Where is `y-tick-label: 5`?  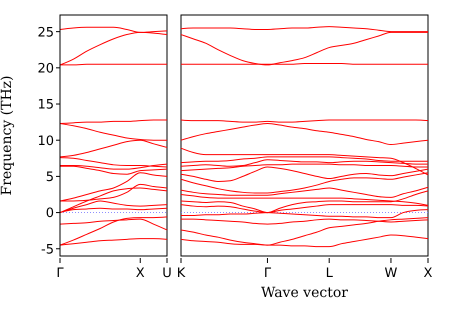
y-tick-label: 5 is located at coordinates (50, 178).